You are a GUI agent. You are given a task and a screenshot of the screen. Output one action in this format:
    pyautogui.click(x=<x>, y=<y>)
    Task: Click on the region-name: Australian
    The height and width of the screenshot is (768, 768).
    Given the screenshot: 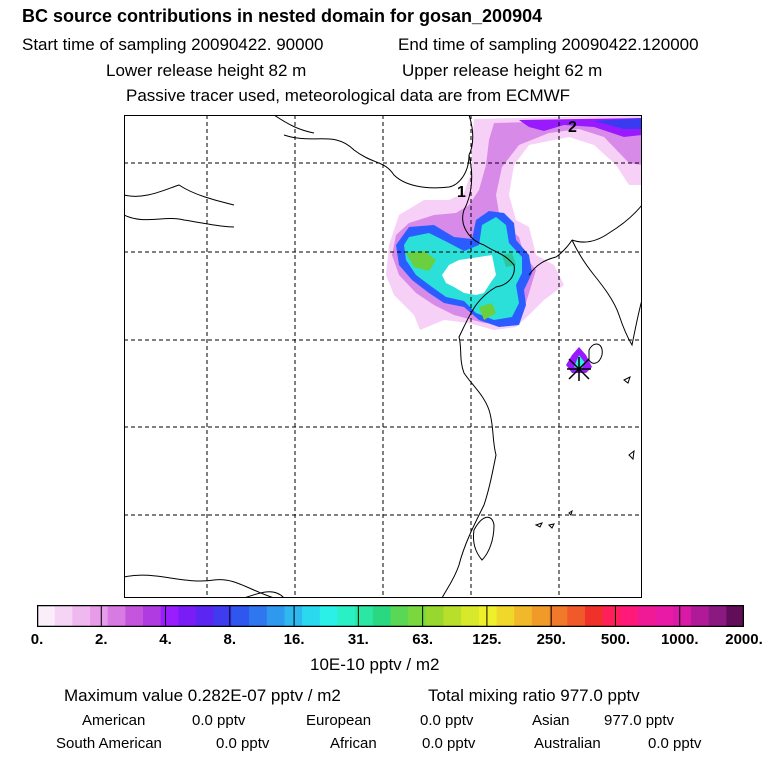 What is the action you would take?
    pyautogui.click(x=567, y=743)
    